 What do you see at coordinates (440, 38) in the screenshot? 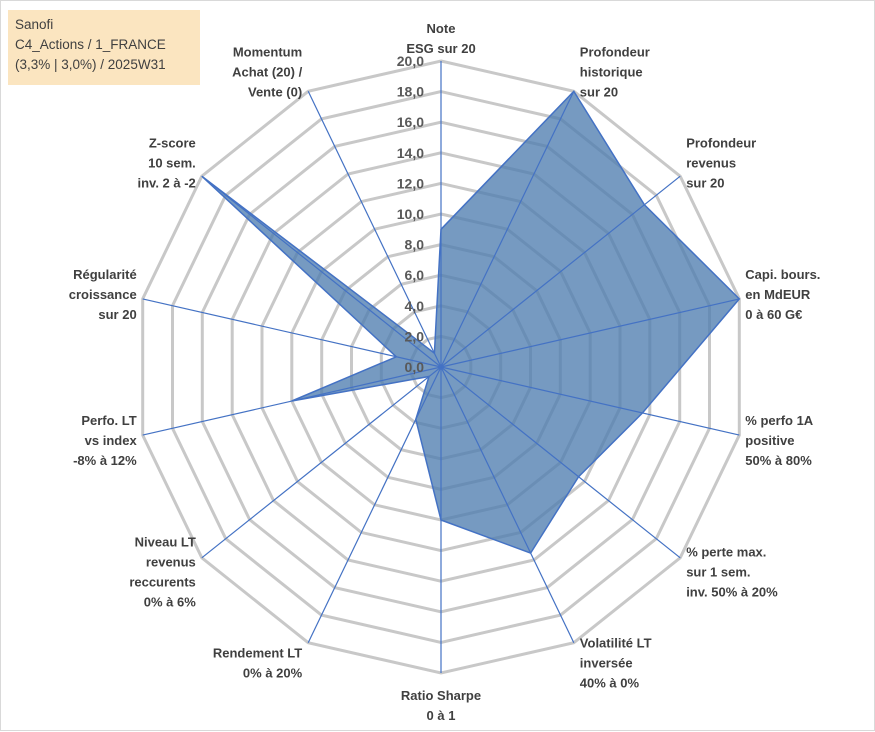
I see `axis-label: Note ESG sur 20` at bounding box center [440, 38].